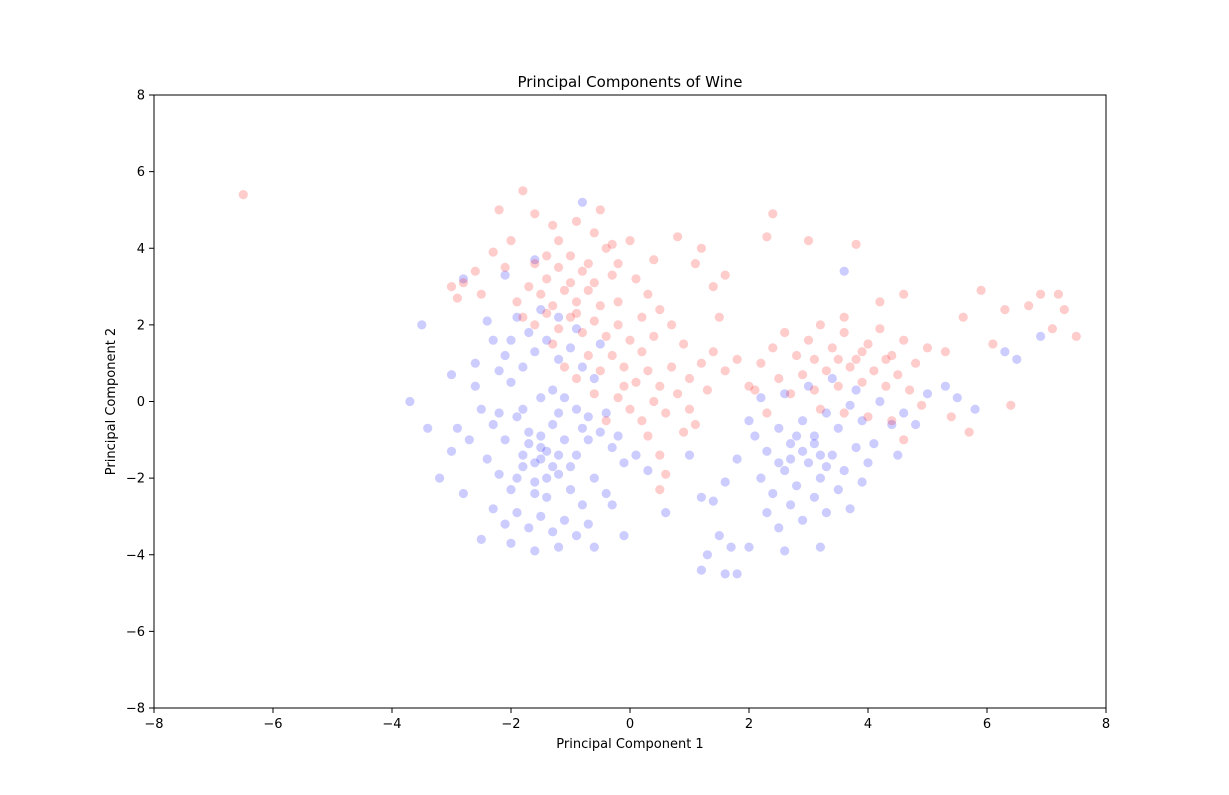 The width and height of the screenshot is (1229, 795). I want to click on x-tick-label: −6, so click(272, 724).